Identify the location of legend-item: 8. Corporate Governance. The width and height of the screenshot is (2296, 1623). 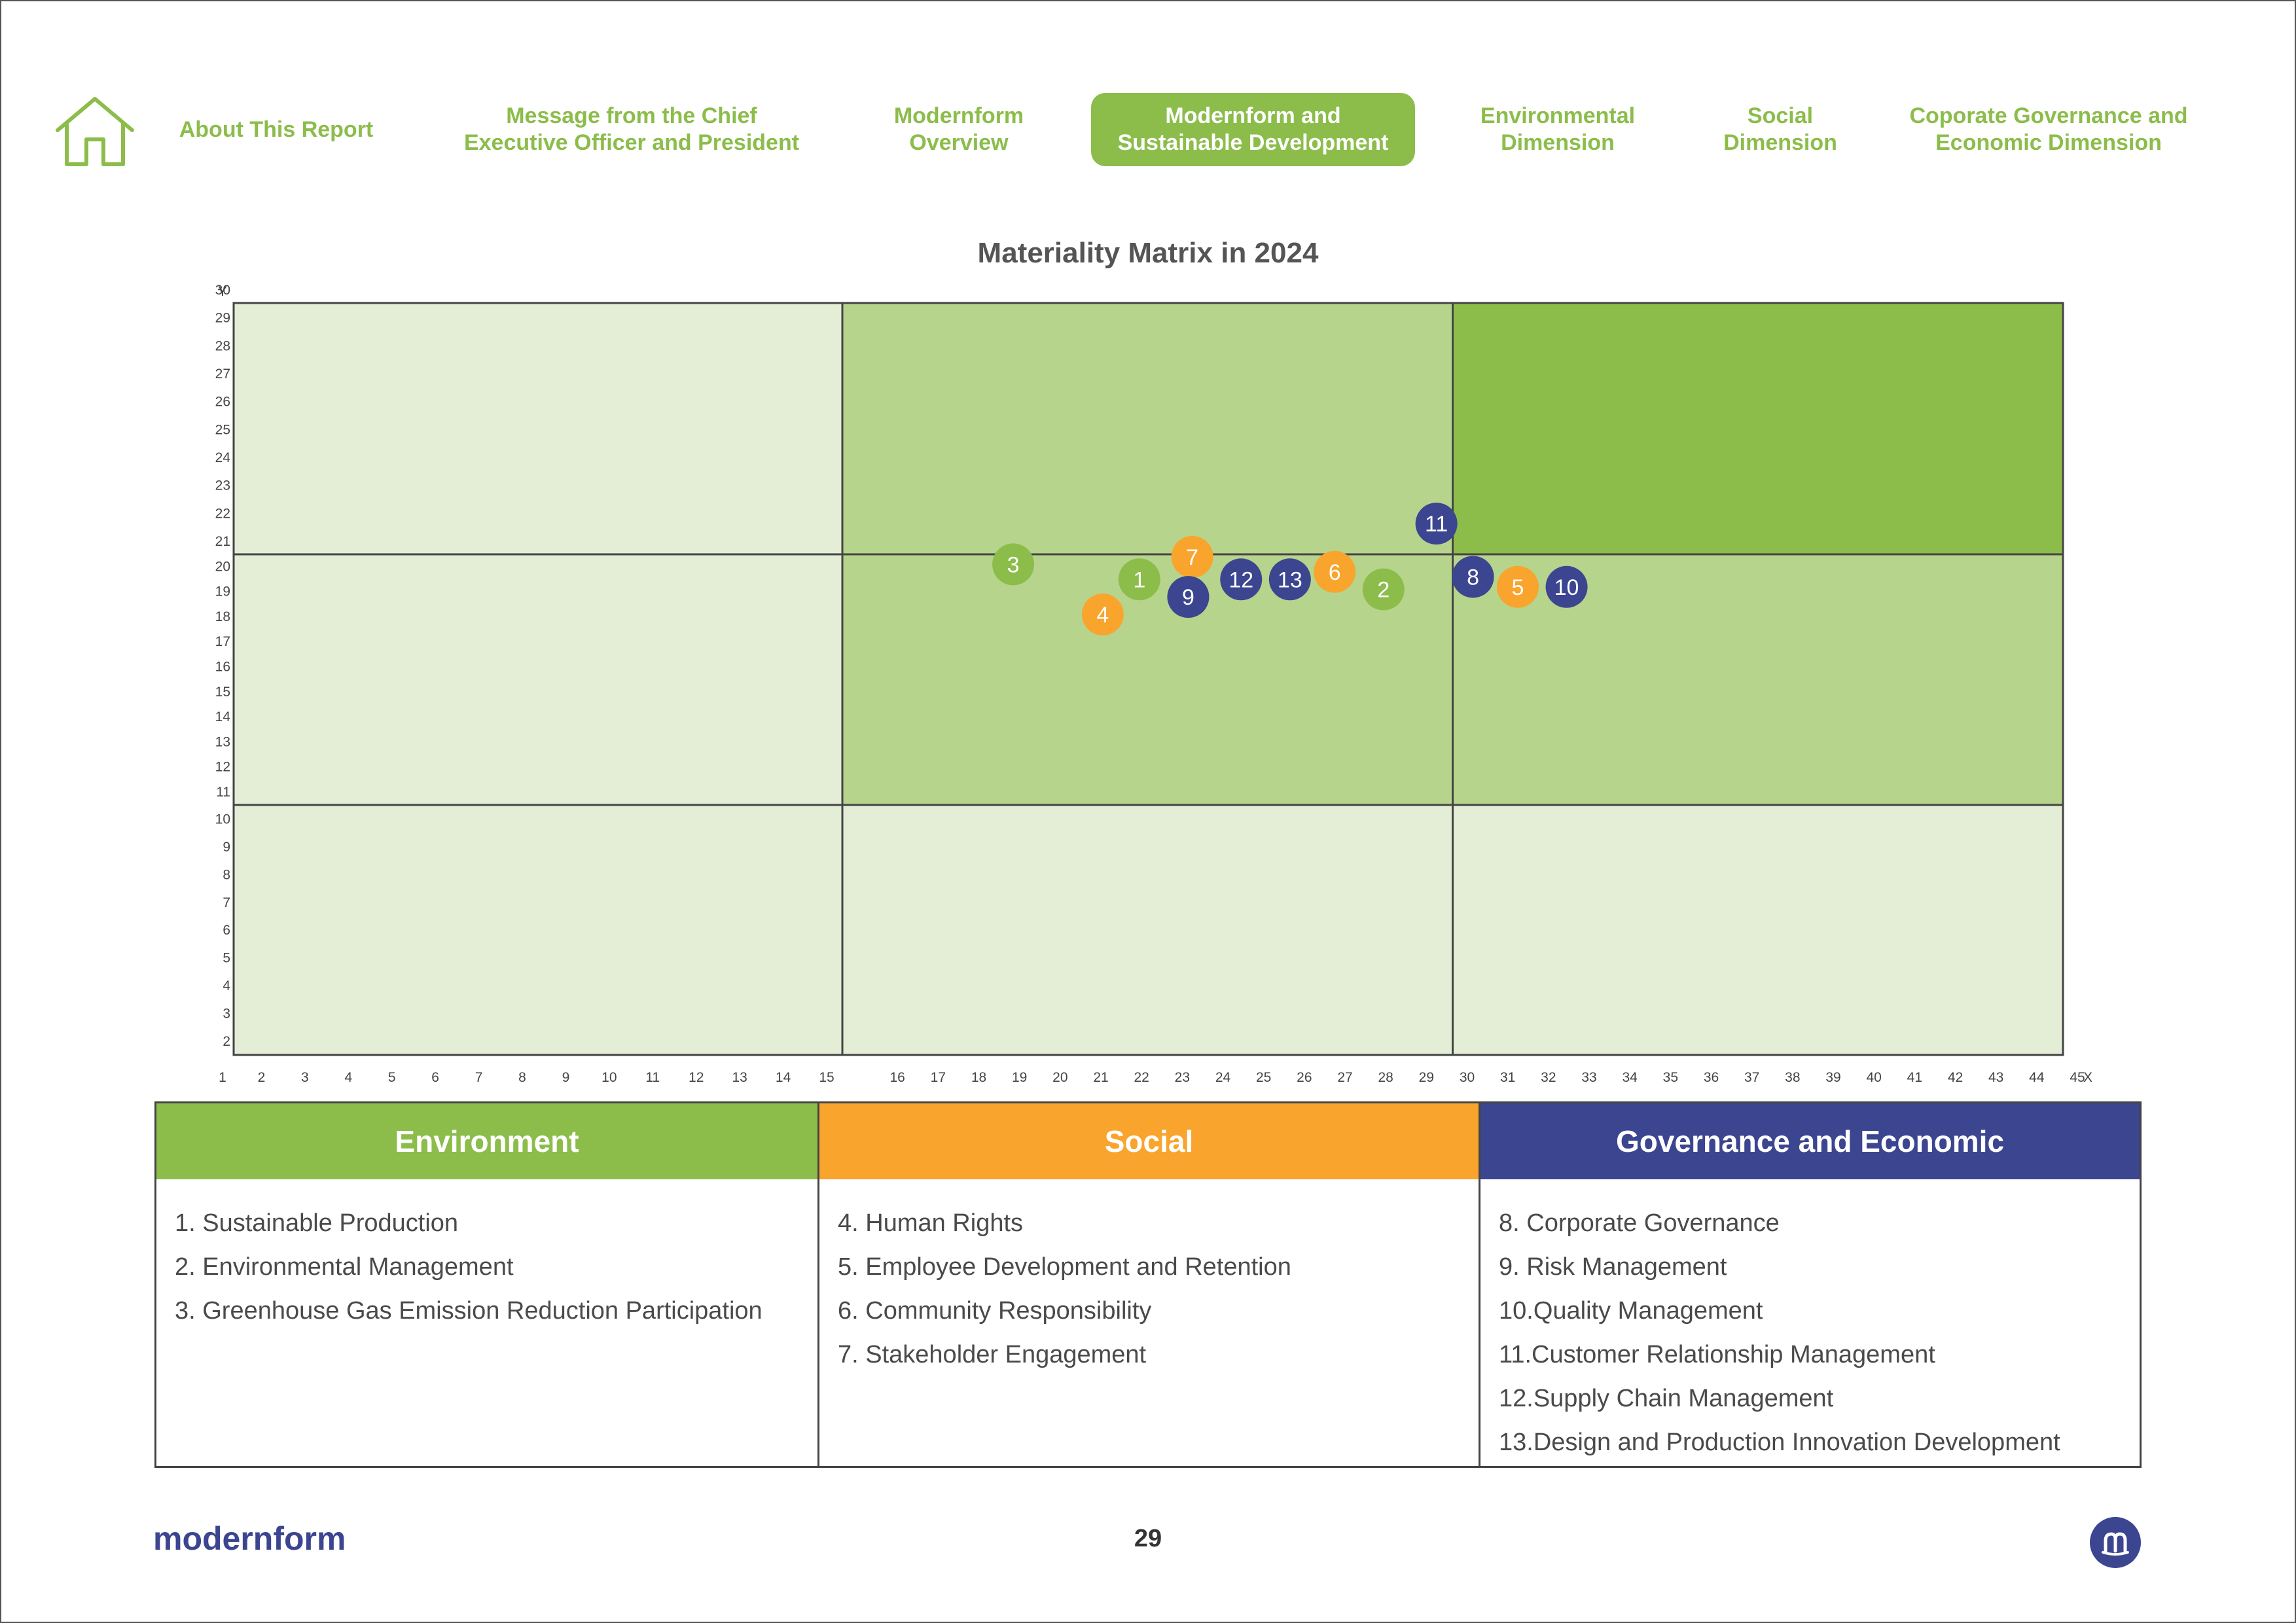
(1639, 1223).